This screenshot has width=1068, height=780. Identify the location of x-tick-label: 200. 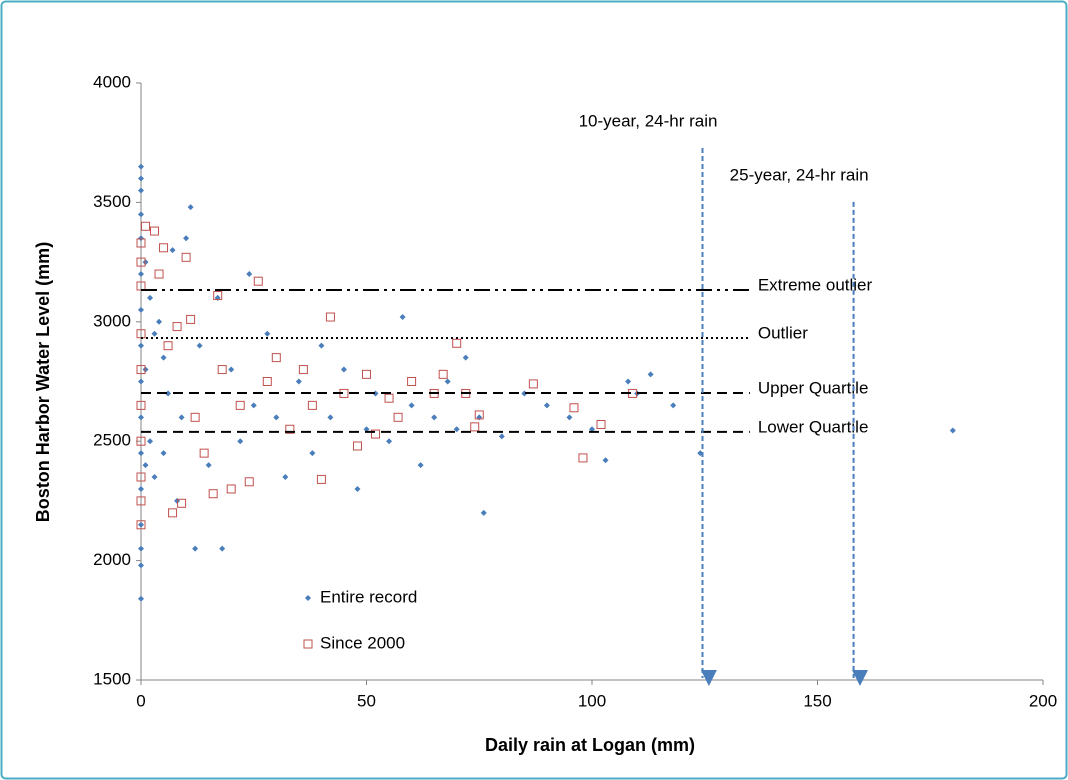
(1043, 700).